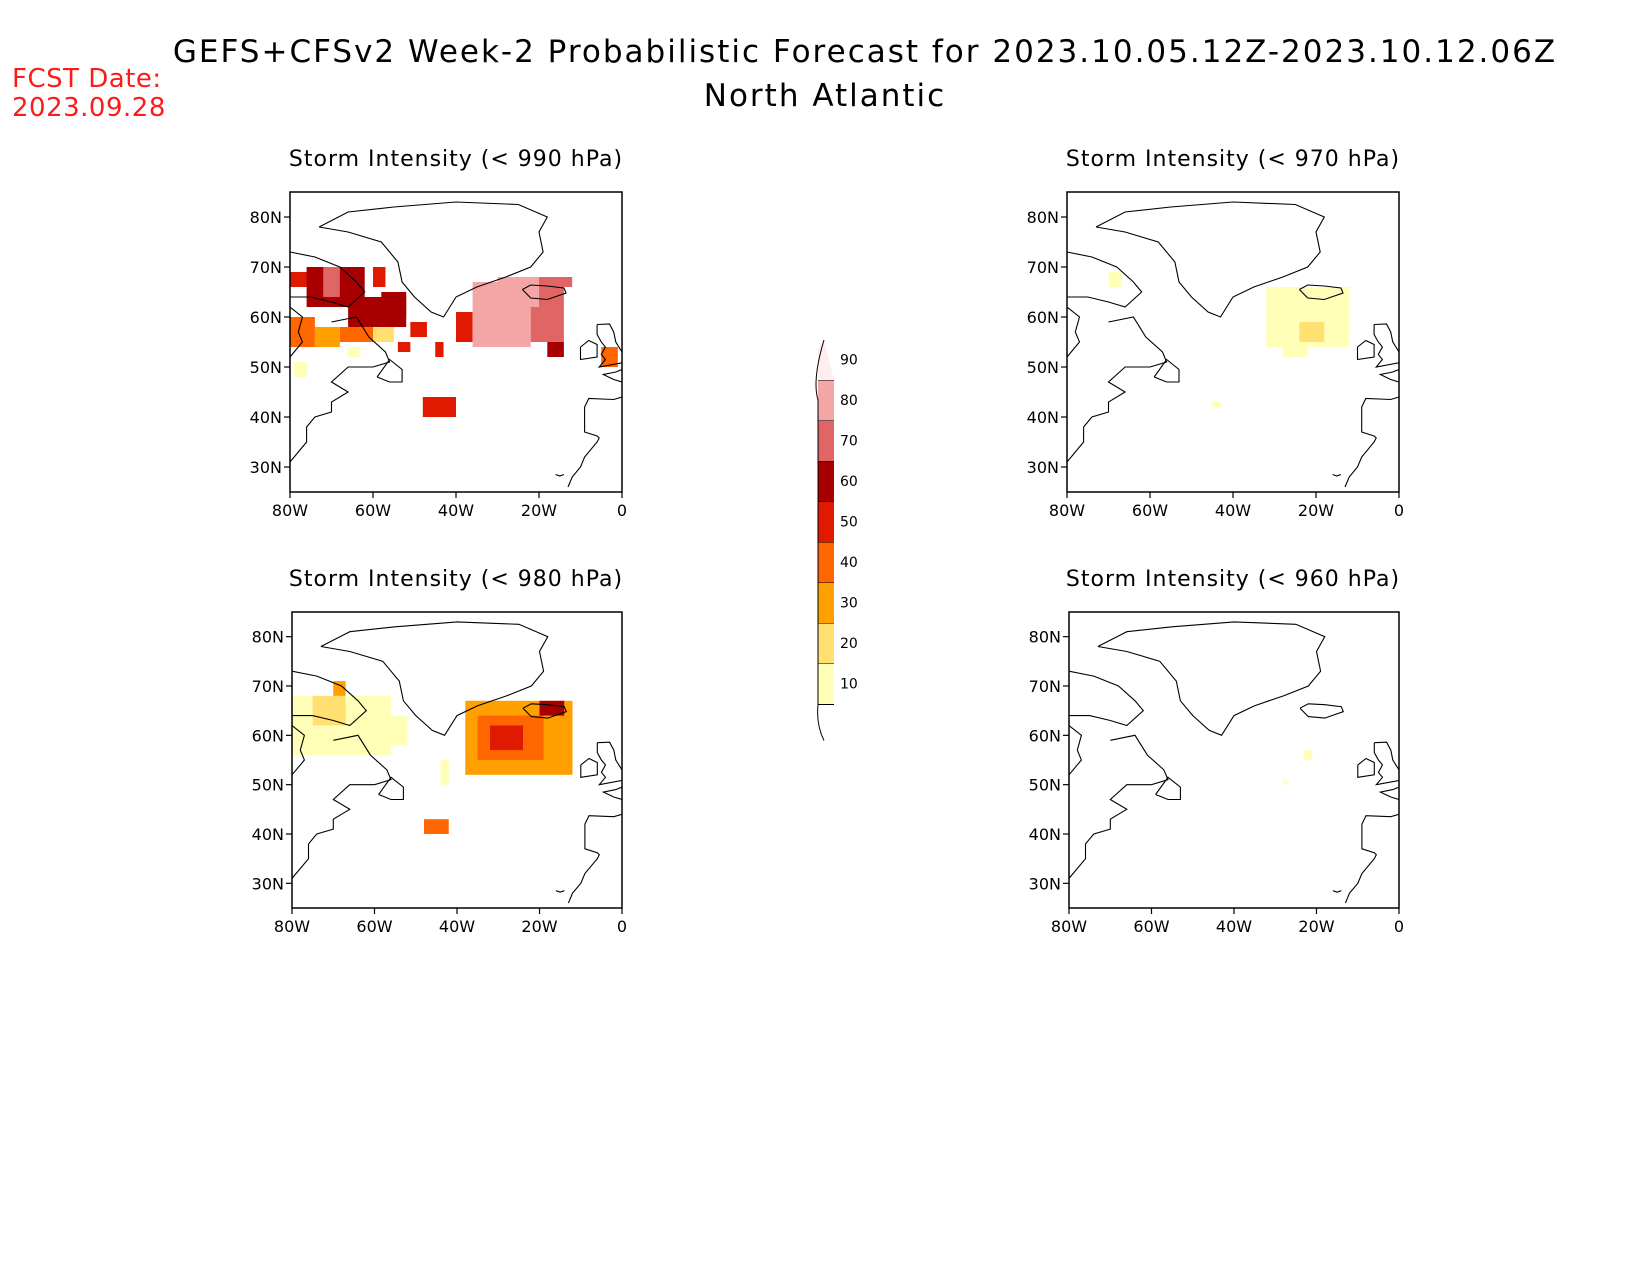 This screenshot has height=1275, width=1650. I want to click on panel-title: Storm Intensity (< 990 hPa), so click(456, 159).